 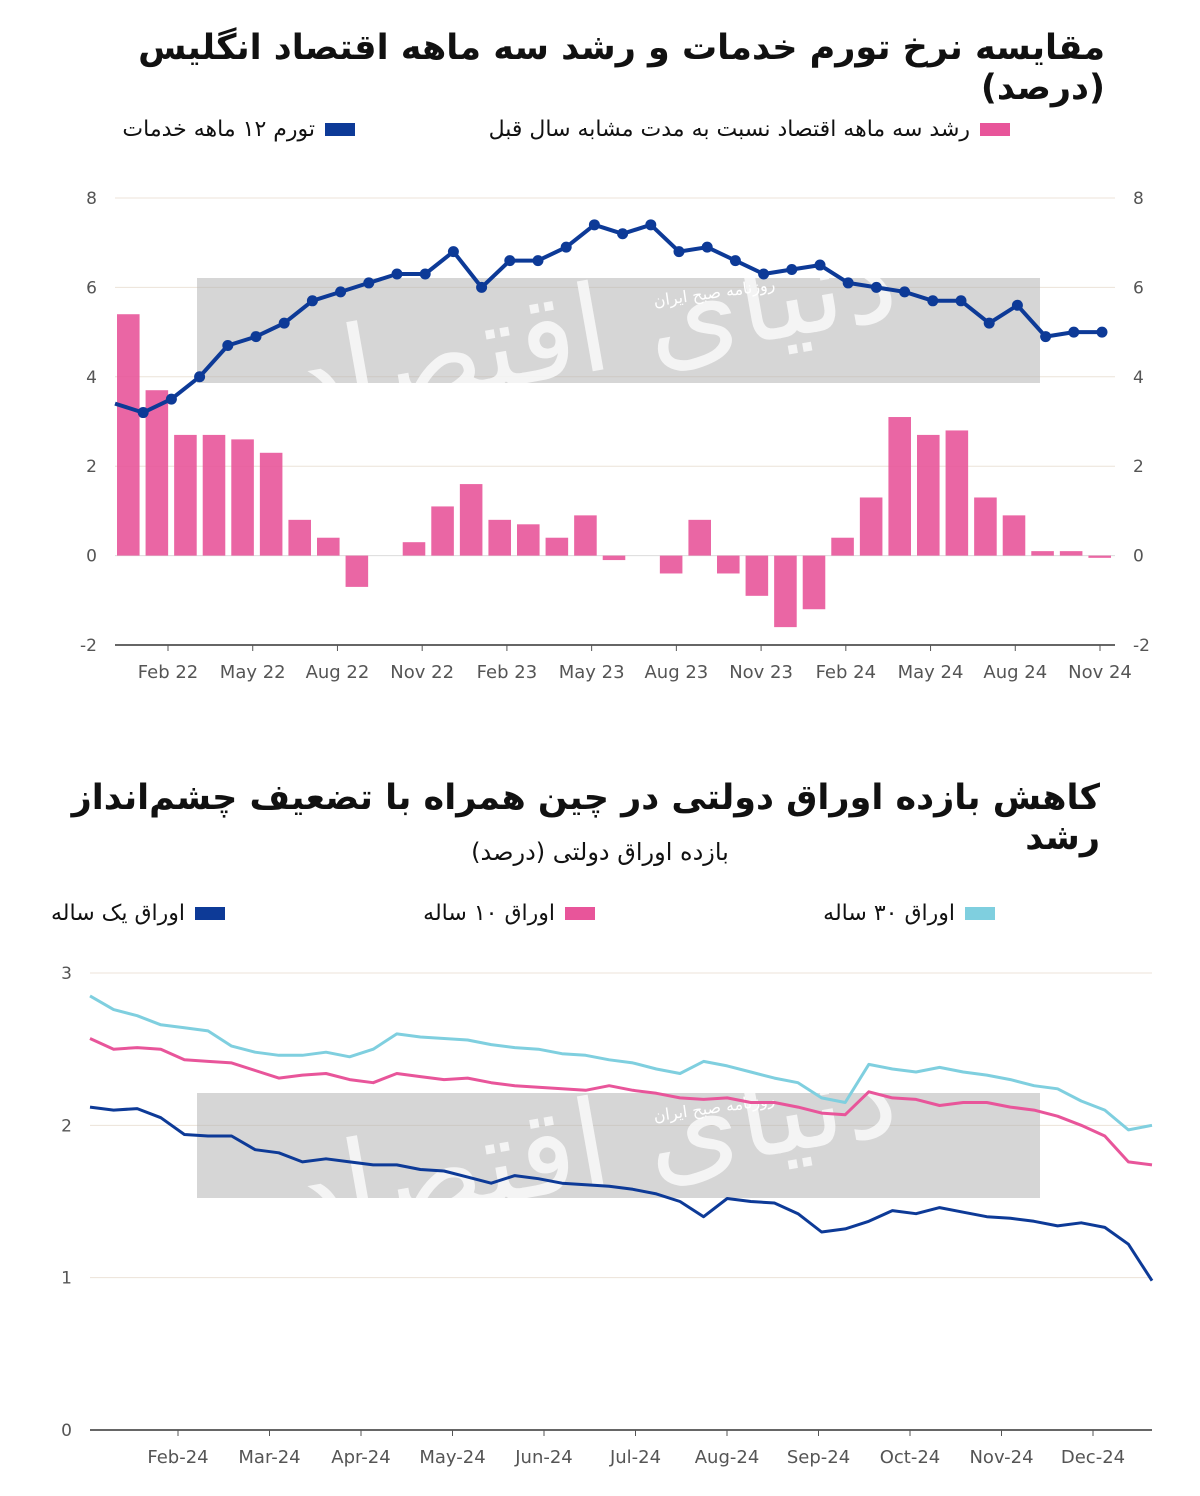 What do you see at coordinates (489, 913) in the screenshot?
I see `legend-label-10y: اوراق ۱۰ ساله` at bounding box center [489, 913].